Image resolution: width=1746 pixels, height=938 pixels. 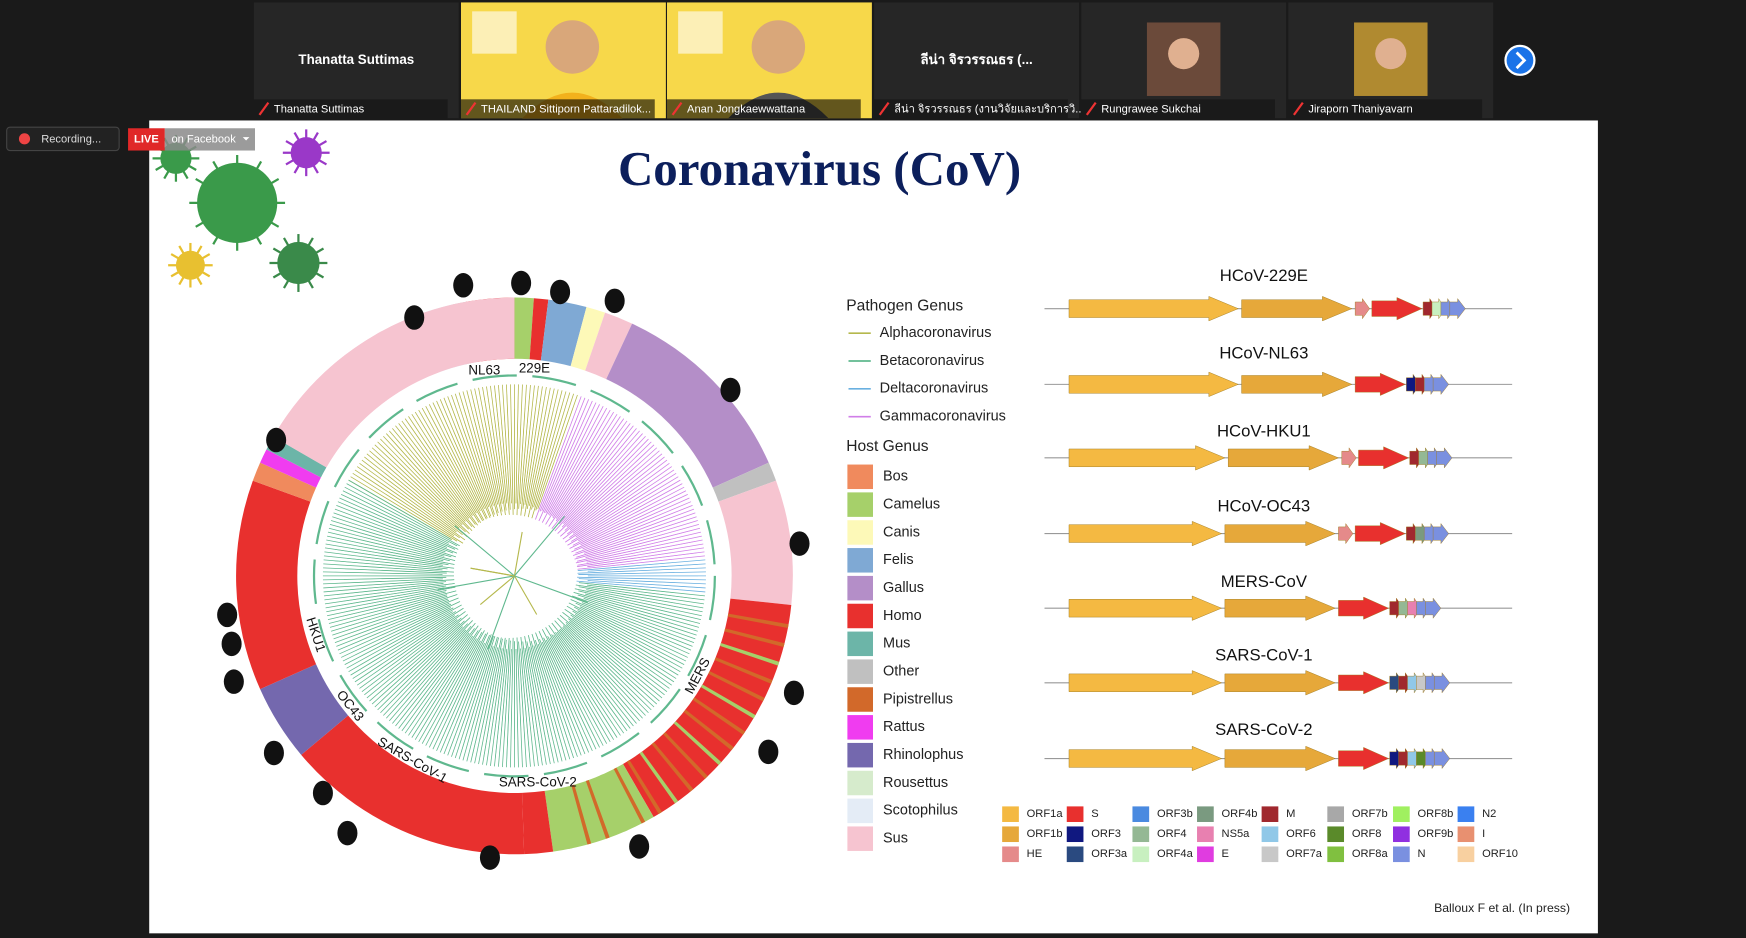 I want to click on virus-icon, so click(x=306, y=153).